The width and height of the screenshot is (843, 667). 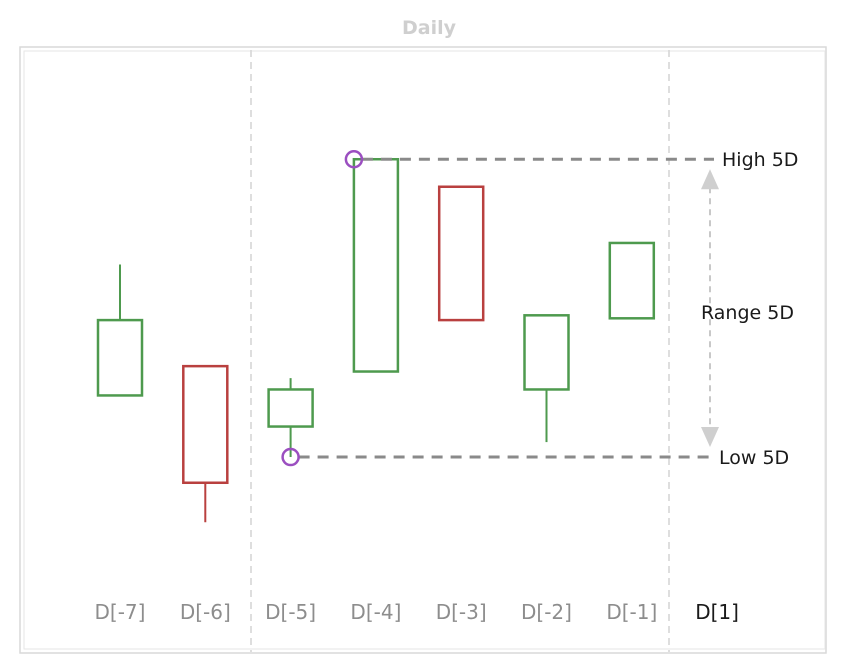 I want to click on x-tick-label-8: D[1], so click(x=717, y=612).